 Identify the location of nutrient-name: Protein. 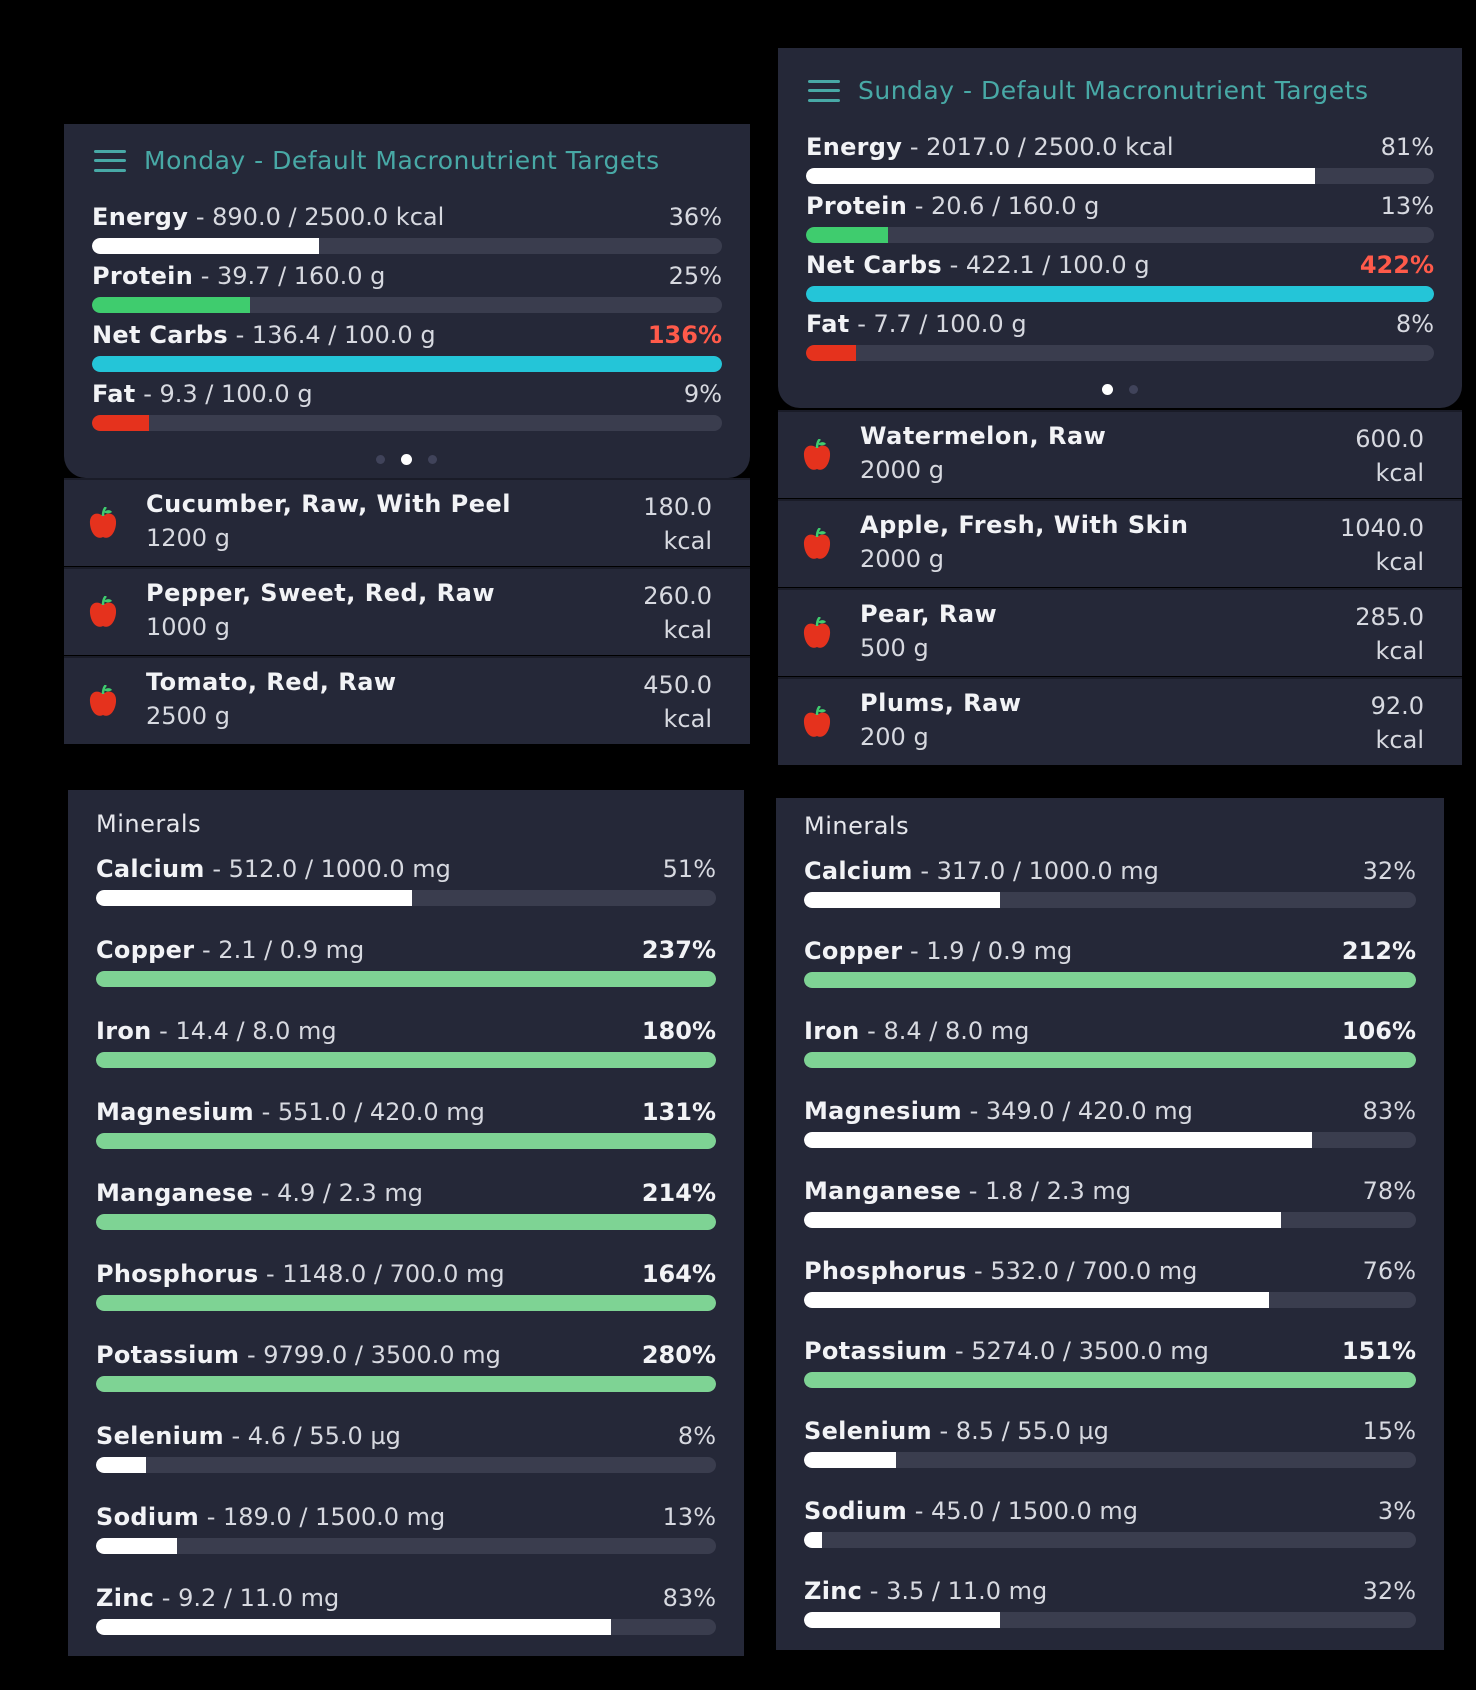
(143, 276).